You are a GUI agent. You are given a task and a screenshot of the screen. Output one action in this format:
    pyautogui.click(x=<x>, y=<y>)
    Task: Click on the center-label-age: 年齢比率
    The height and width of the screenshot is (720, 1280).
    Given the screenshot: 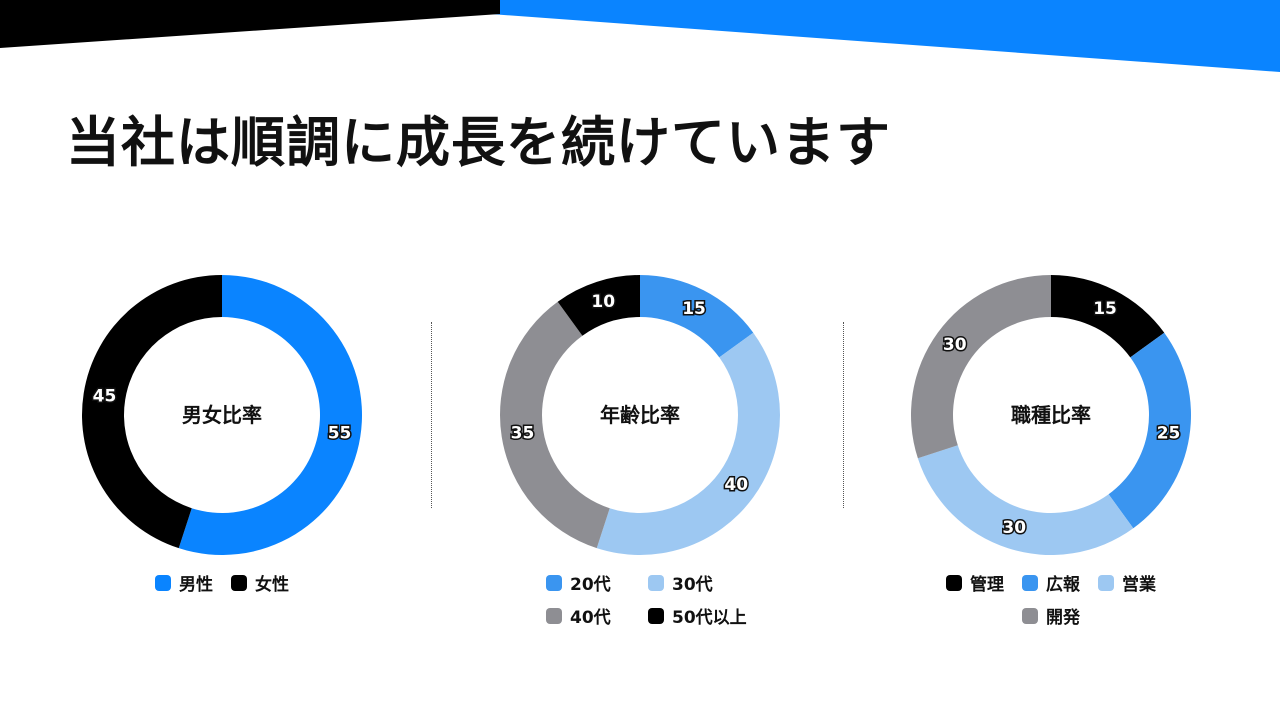 What is the action you would take?
    pyautogui.click(x=640, y=415)
    